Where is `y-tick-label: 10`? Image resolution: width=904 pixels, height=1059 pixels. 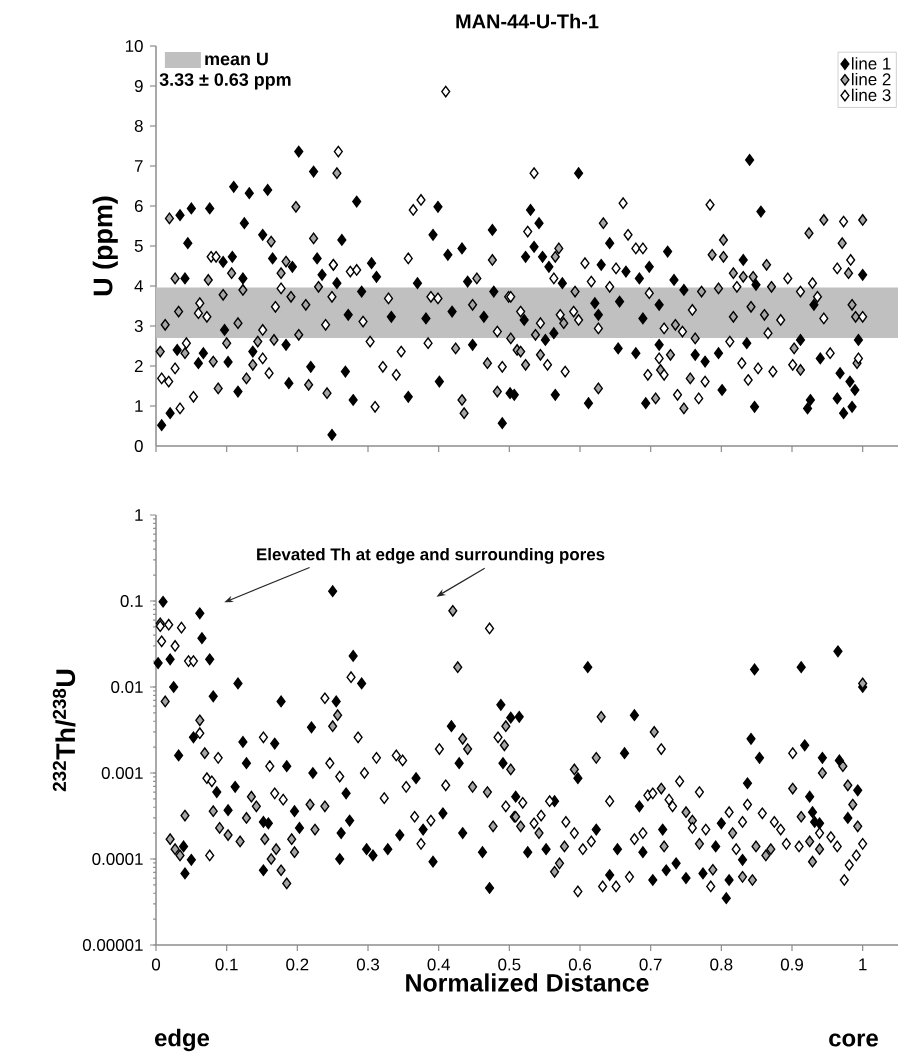 y-tick-label: 10 is located at coordinates (134, 45).